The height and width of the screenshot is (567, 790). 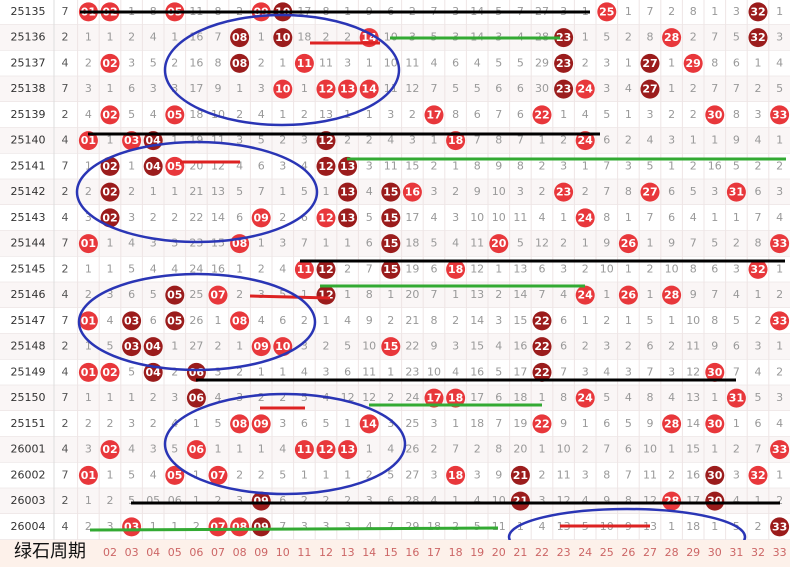 I want to click on ball-number: 23, so click(x=563, y=192).